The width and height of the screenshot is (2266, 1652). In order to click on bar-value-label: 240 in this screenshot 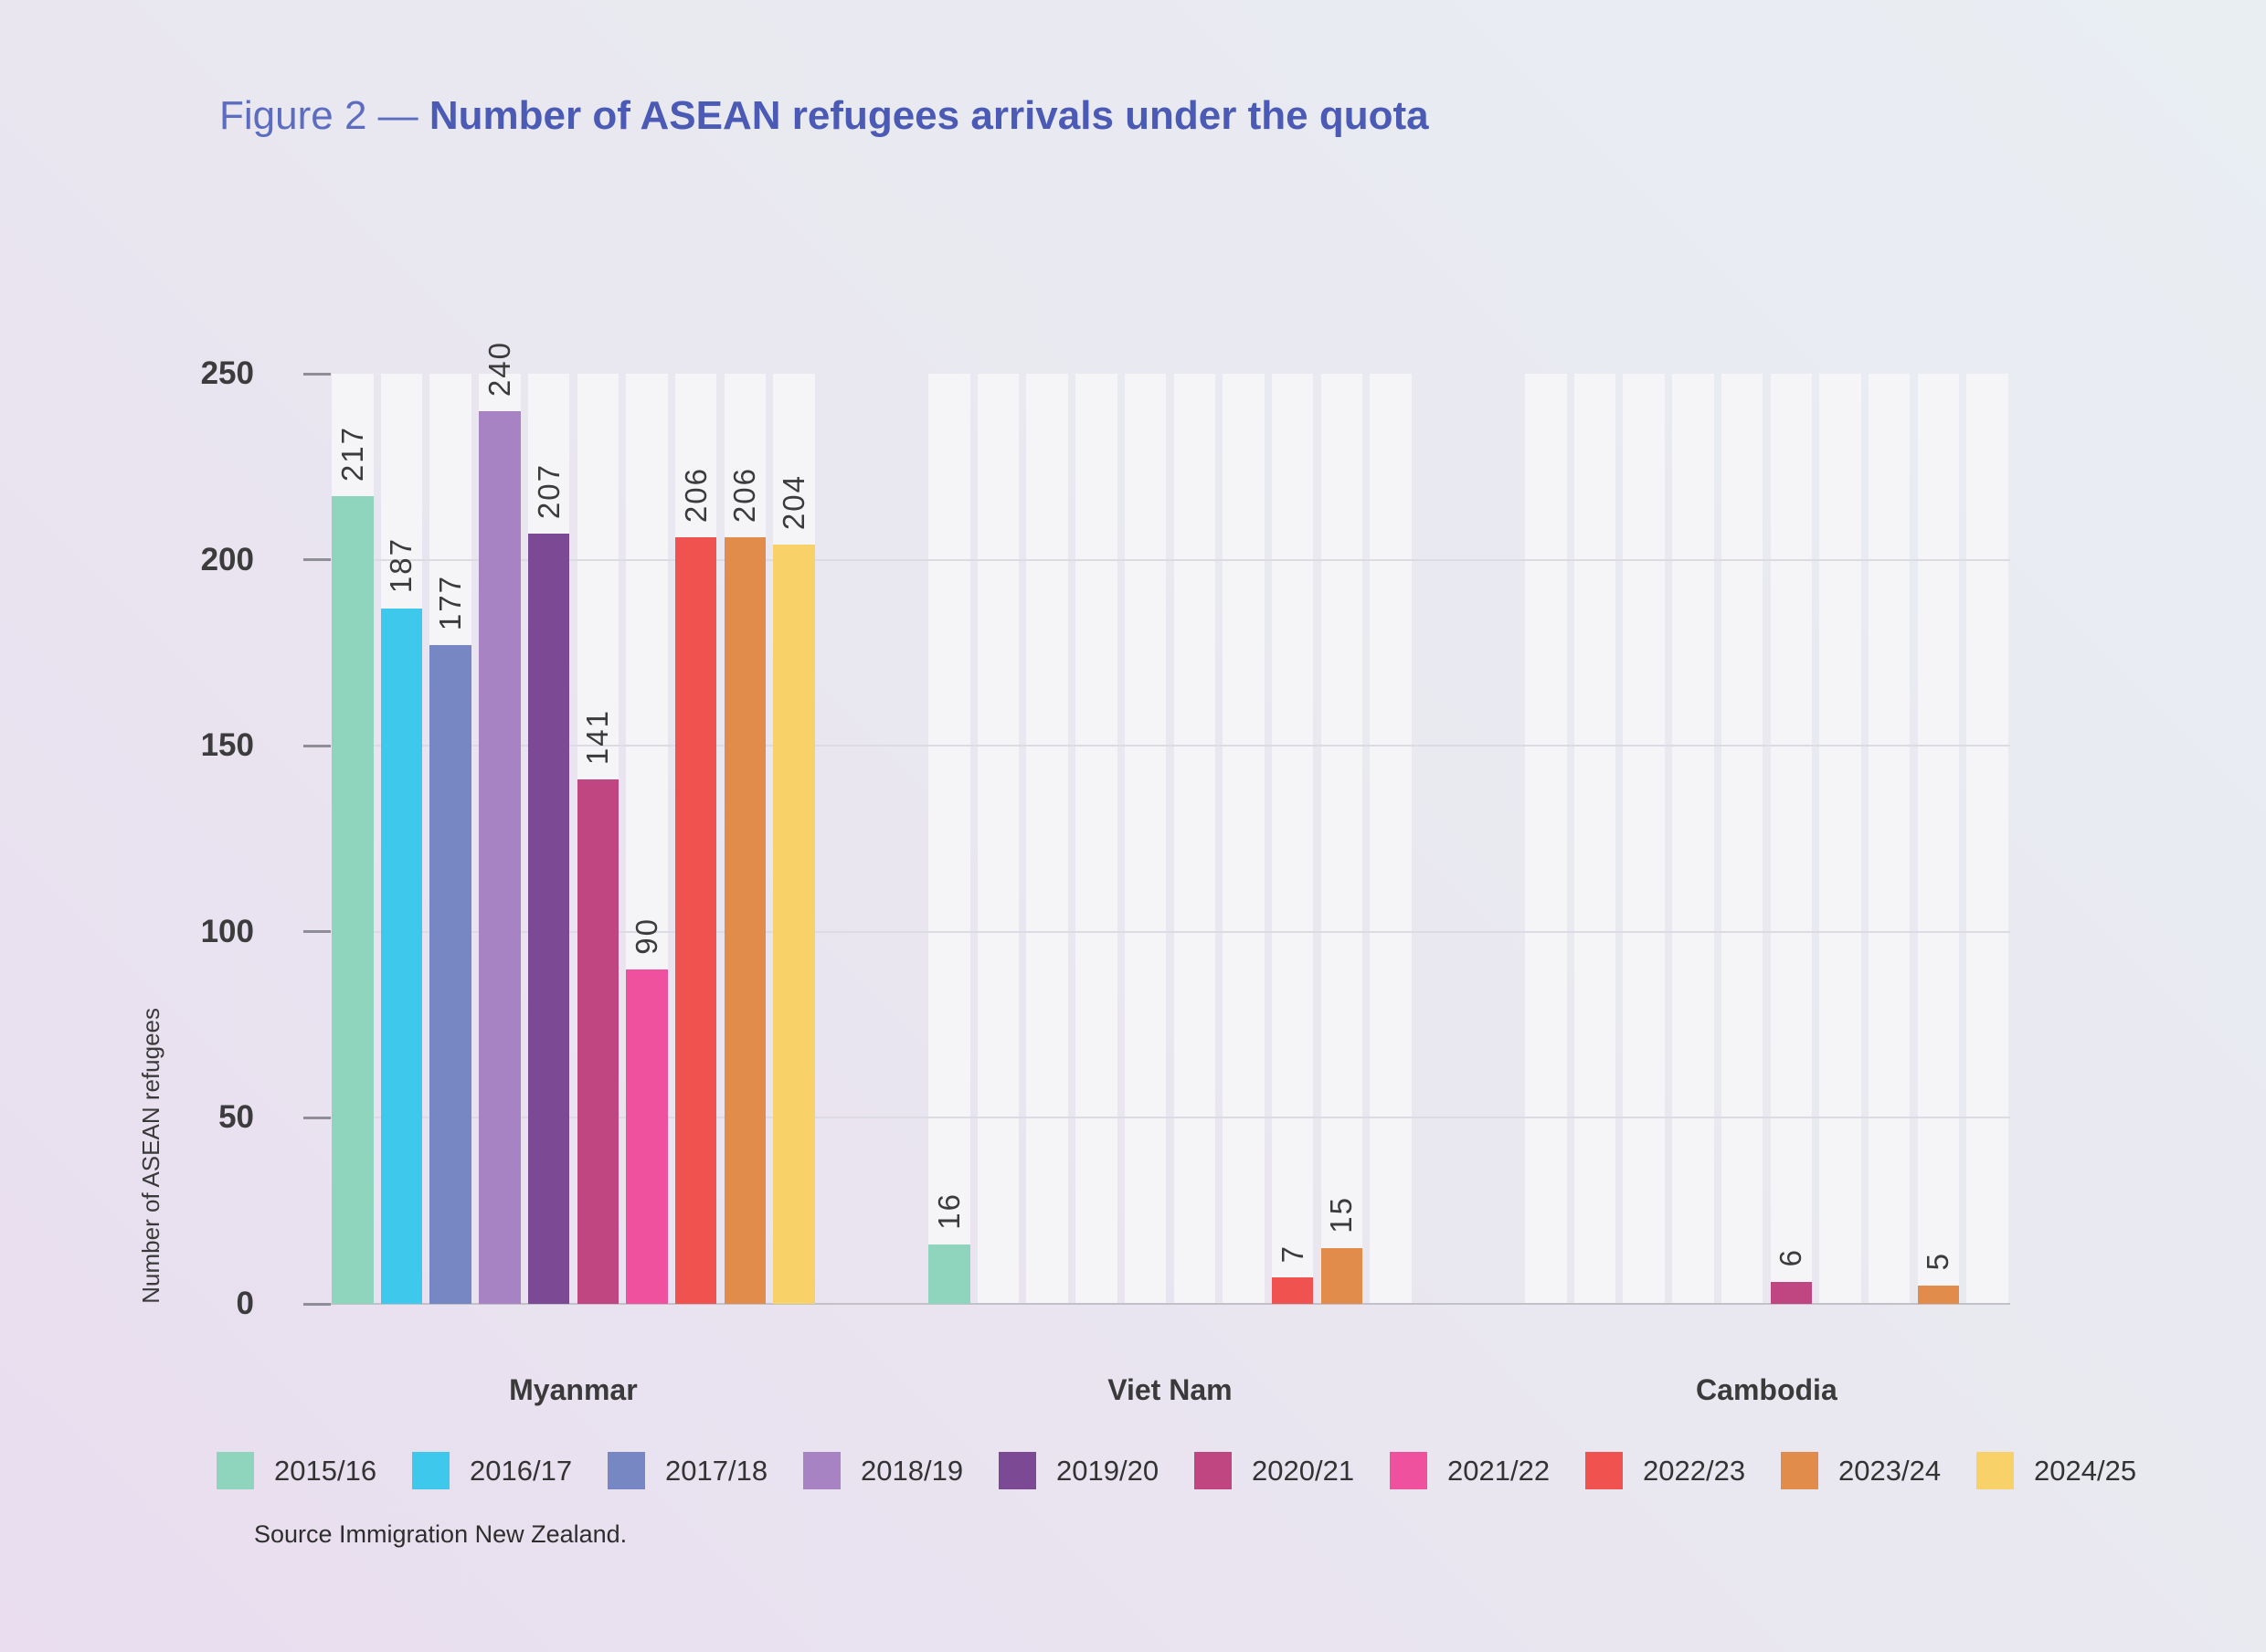, I will do `click(499, 369)`.